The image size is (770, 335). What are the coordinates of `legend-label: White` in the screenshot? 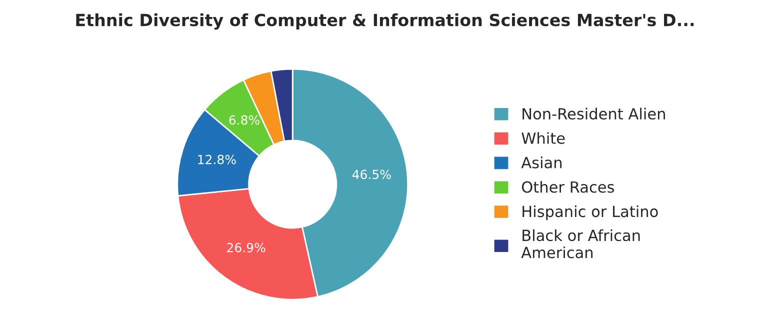 It's located at (543, 138).